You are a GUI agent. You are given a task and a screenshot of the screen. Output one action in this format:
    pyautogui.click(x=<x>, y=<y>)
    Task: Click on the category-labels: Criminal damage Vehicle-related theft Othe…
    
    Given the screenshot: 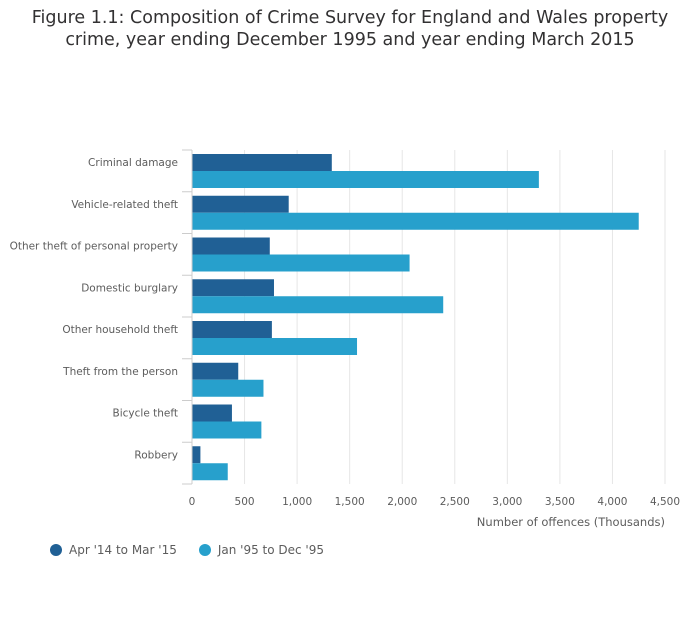 What is the action you would take?
    pyautogui.click(x=94, y=309)
    